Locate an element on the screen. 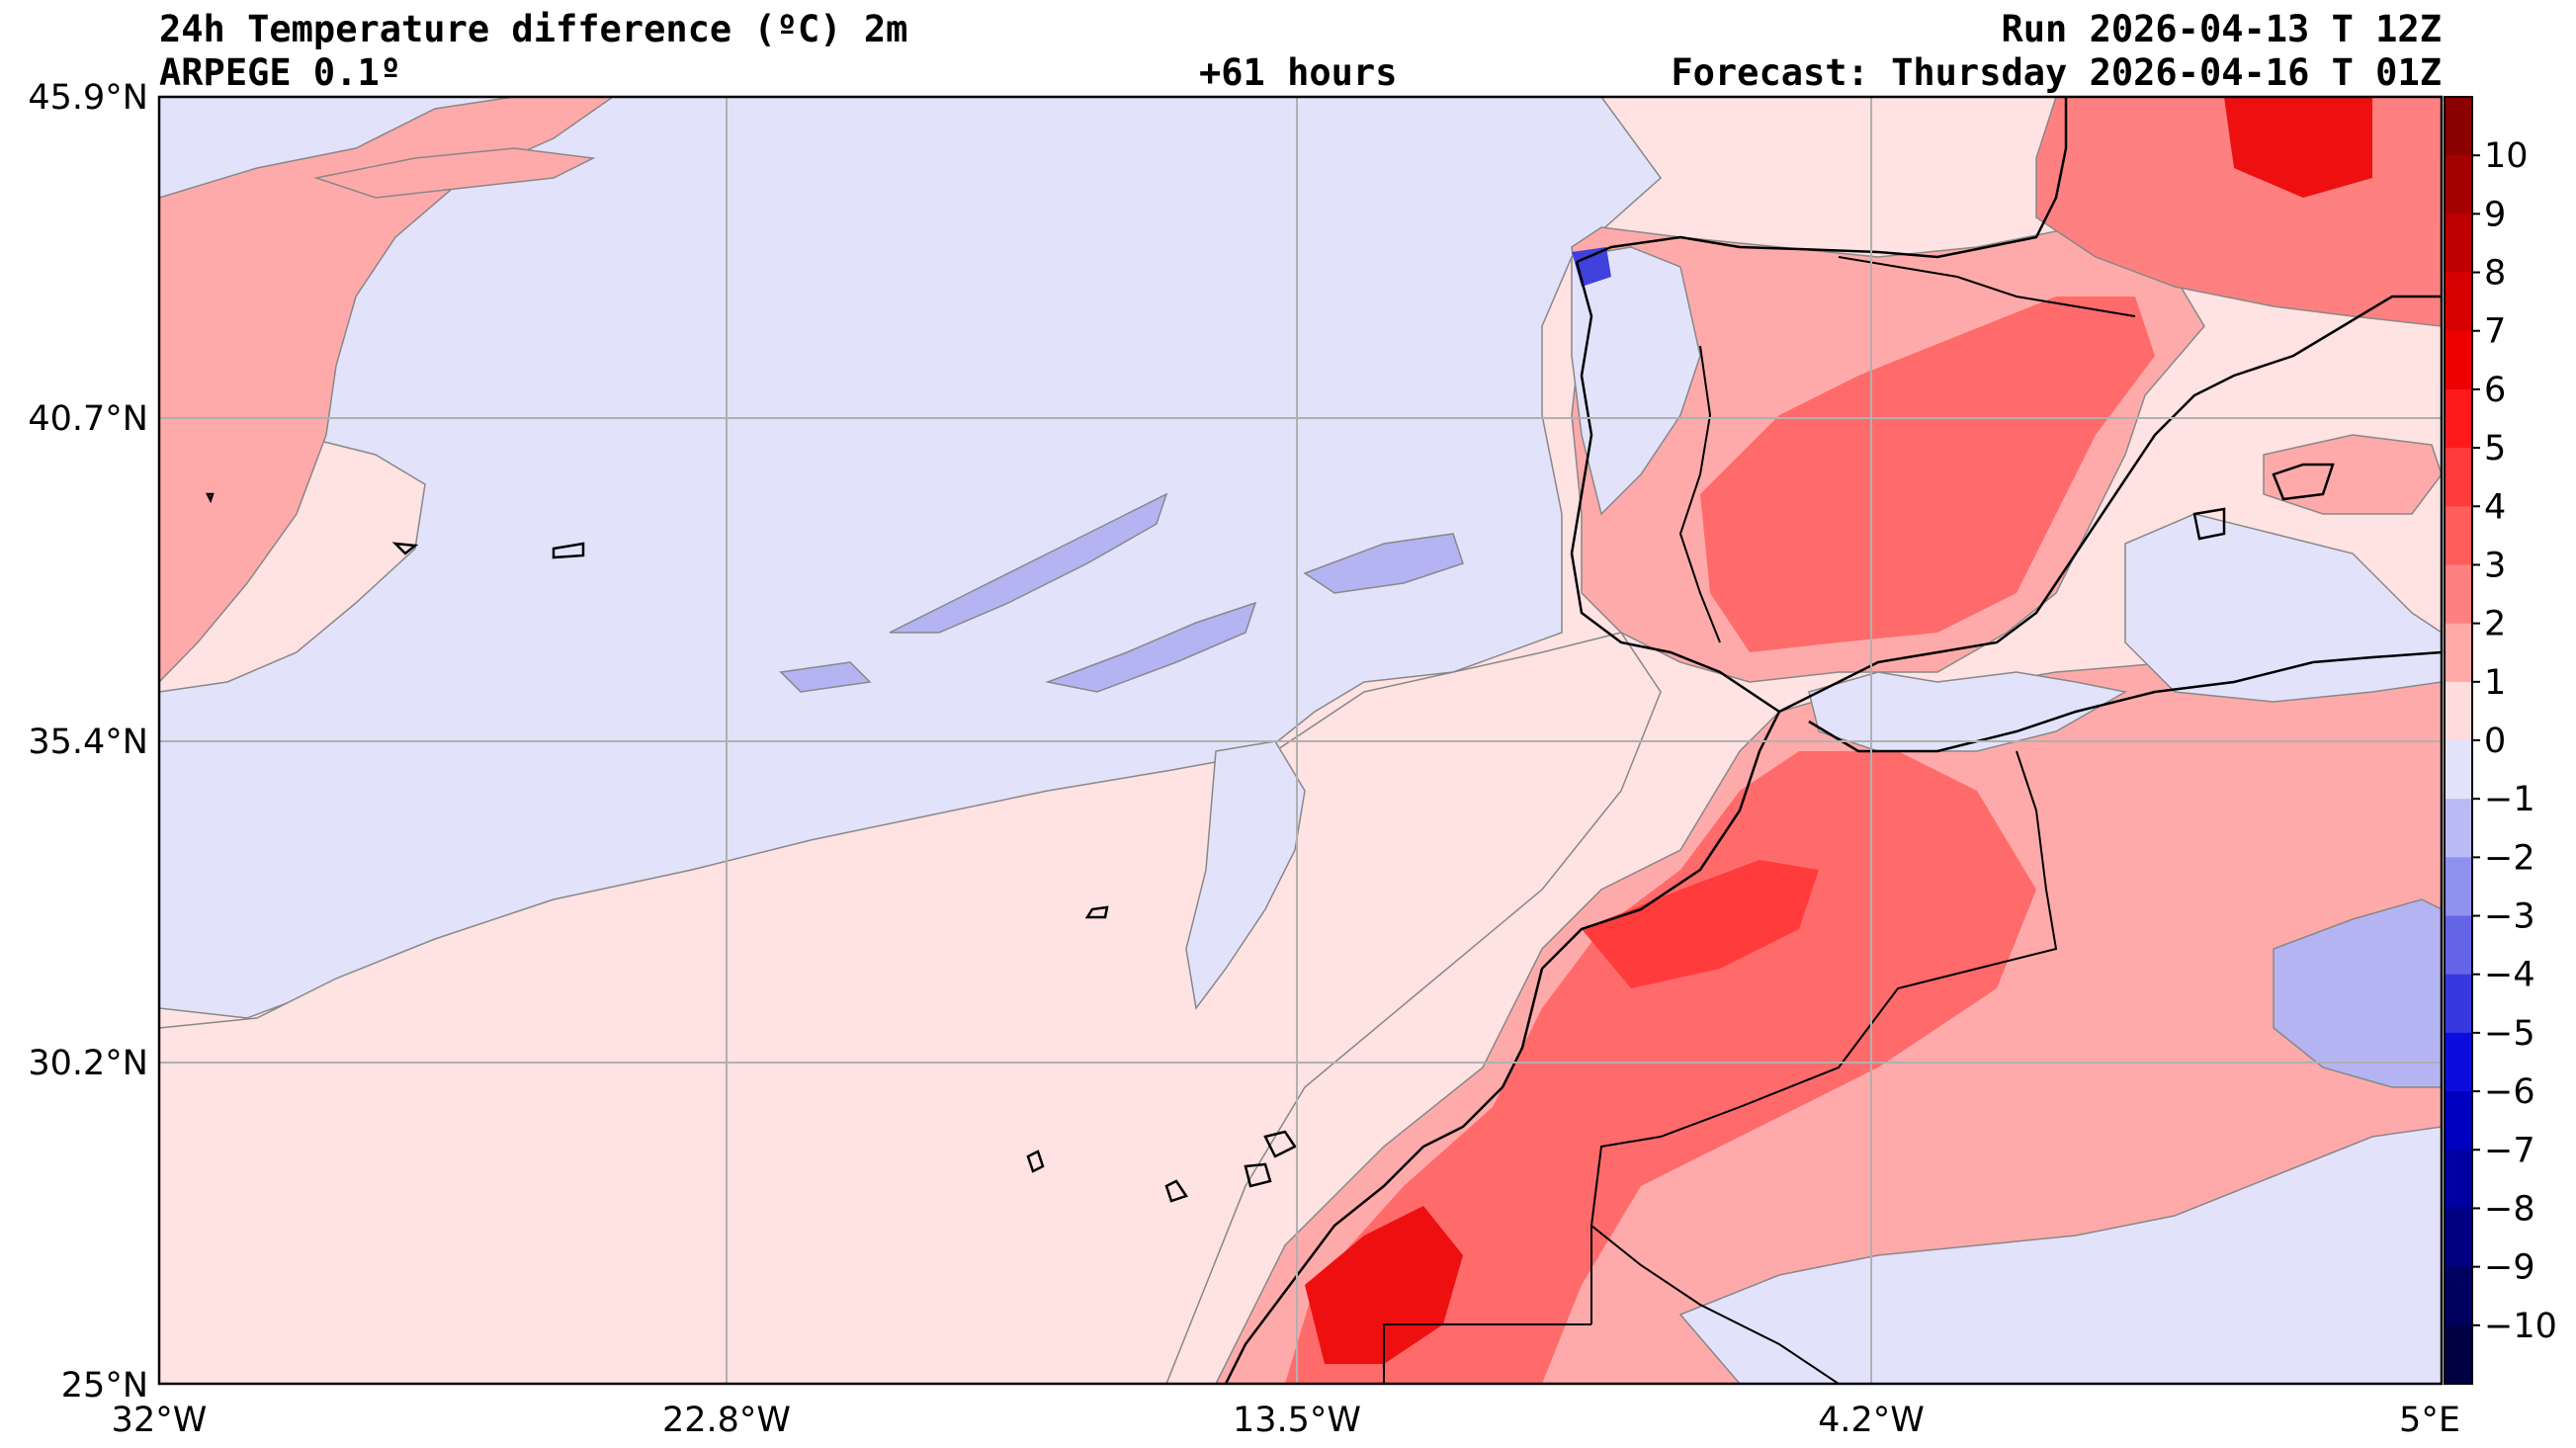  colorbar-tick-label: 4 is located at coordinates (2495, 507).